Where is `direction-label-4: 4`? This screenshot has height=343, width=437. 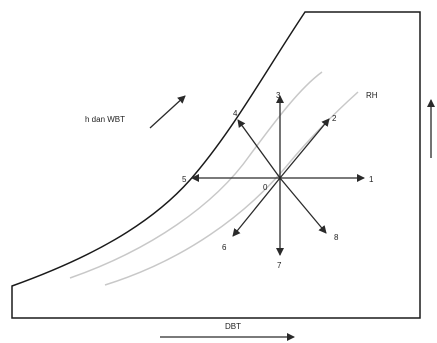
direction-label-4: 4 is located at coordinates (235, 113).